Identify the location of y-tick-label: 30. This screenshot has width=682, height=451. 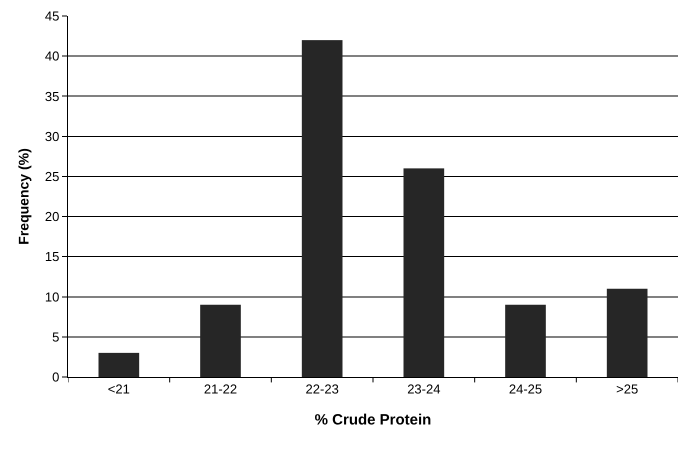
(52, 136).